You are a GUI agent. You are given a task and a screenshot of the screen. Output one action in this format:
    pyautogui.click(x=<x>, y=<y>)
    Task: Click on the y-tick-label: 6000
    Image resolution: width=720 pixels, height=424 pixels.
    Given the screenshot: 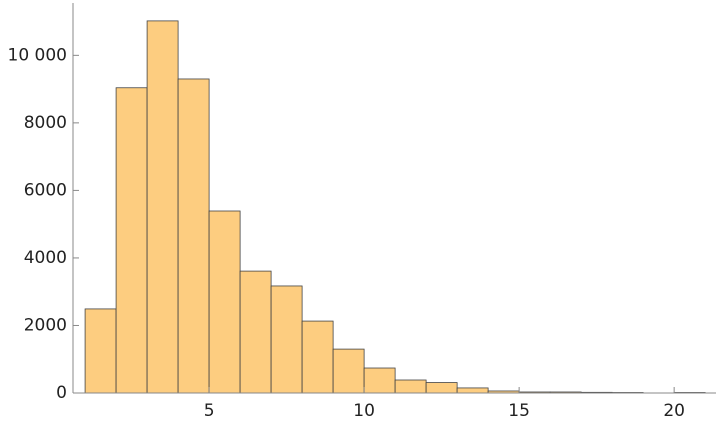 What is the action you would take?
    pyautogui.click(x=45, y=190)
    